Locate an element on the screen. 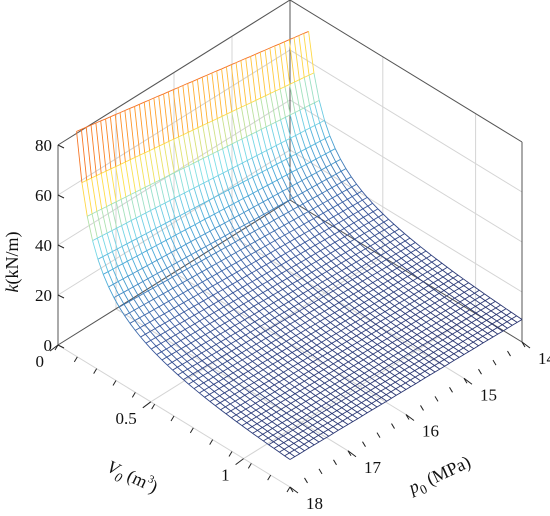 The image size is (550, 516). y-tick is located at coordinates (294, 490).